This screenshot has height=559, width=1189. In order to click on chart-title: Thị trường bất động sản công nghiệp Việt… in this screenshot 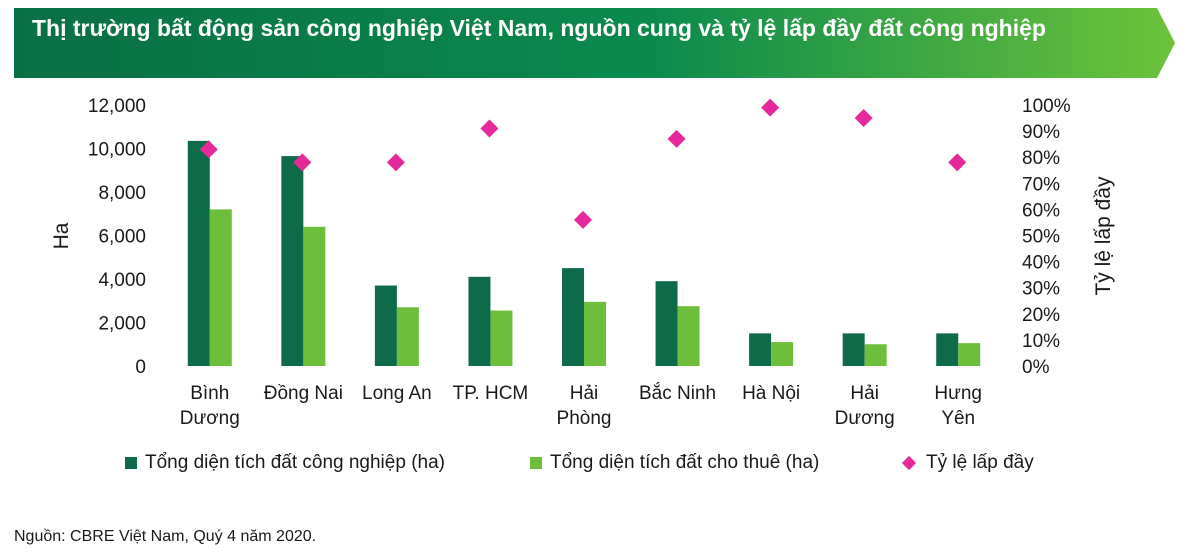, I will do `click(539, 28)`.